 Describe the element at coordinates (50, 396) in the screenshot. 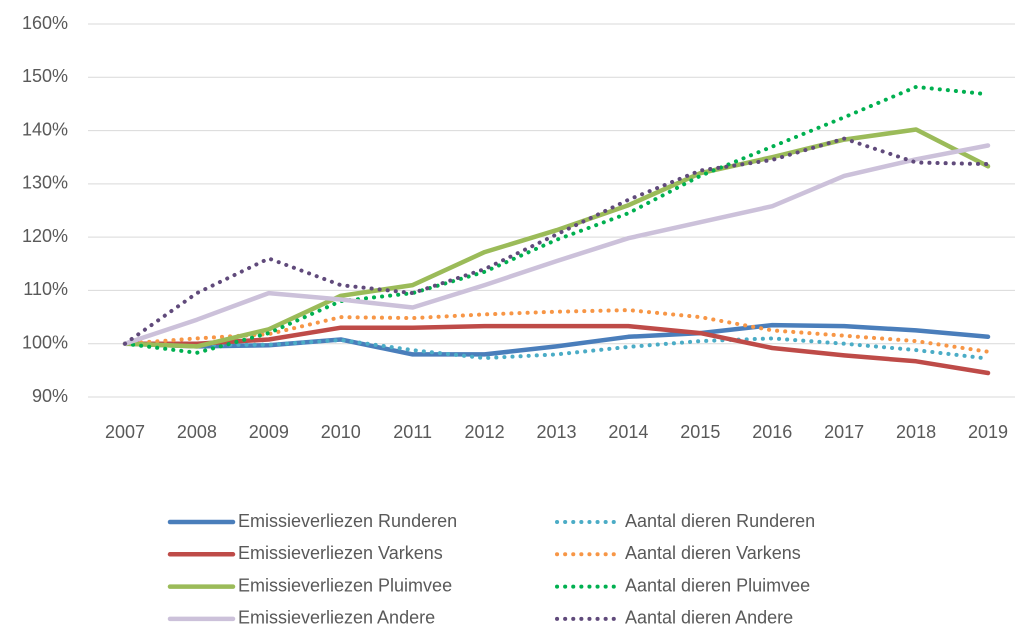

I see `y-tick-label: 90%` at that location.